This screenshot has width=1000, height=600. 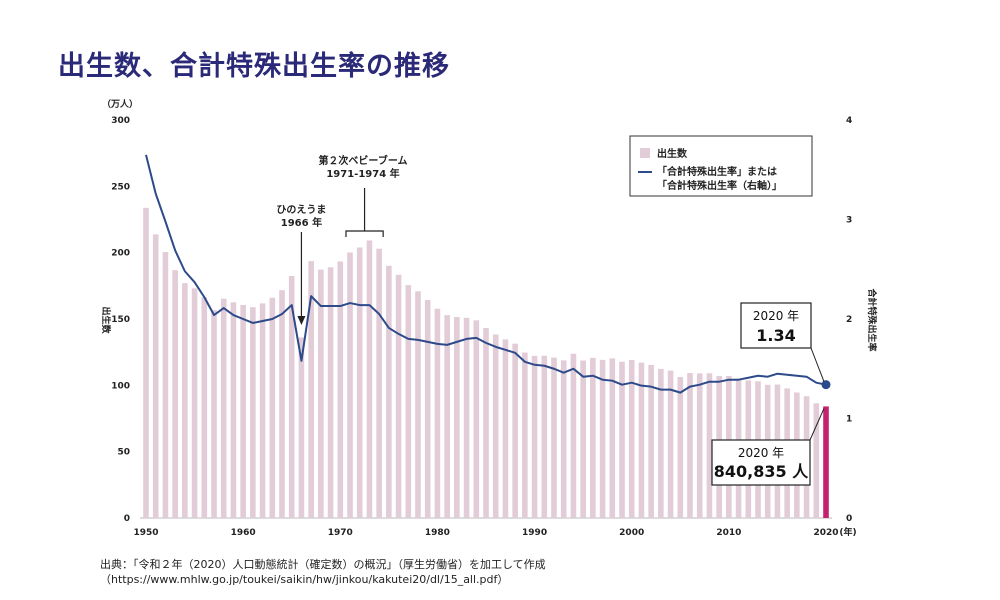 I want to click on callout-births-year: 2020 年, so click(x=761, y=453).